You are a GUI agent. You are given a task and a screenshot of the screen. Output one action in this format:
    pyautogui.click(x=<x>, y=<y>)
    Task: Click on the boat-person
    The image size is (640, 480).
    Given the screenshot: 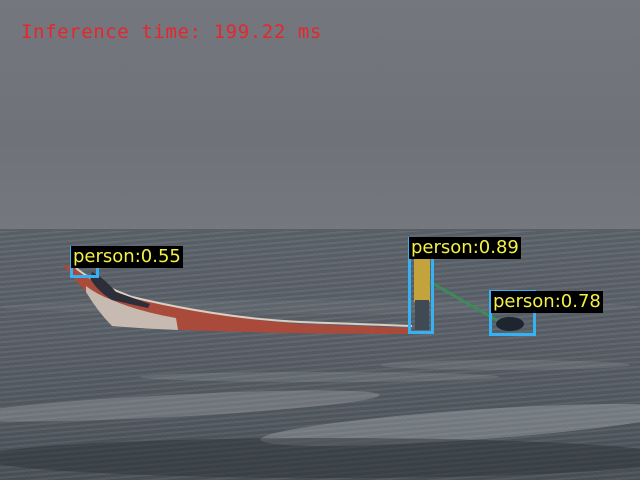 What is the action you would take?
    pyautogui.click(x=120, y=290)
    